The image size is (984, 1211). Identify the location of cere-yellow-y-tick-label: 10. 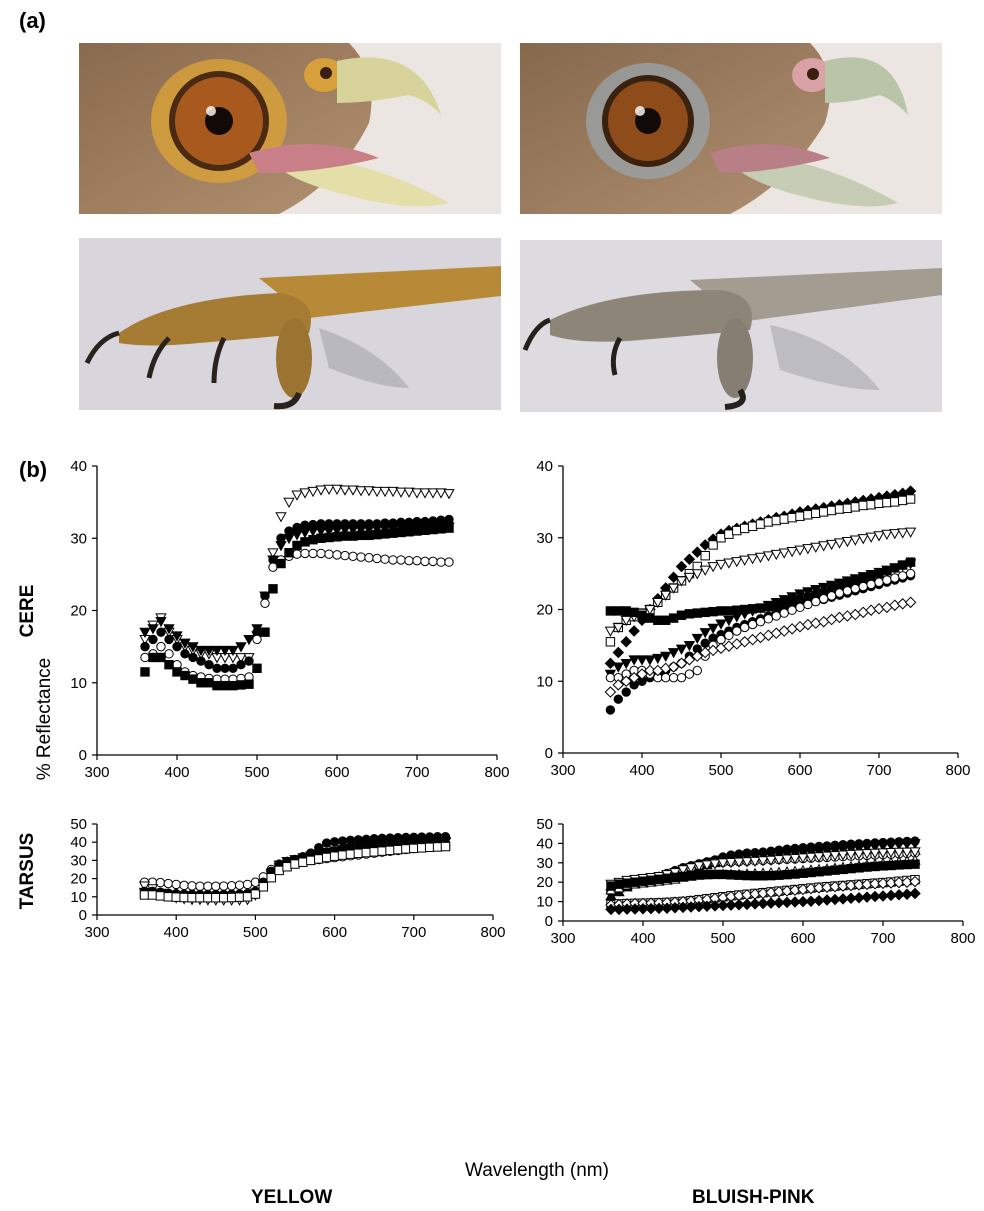
(78, 683).